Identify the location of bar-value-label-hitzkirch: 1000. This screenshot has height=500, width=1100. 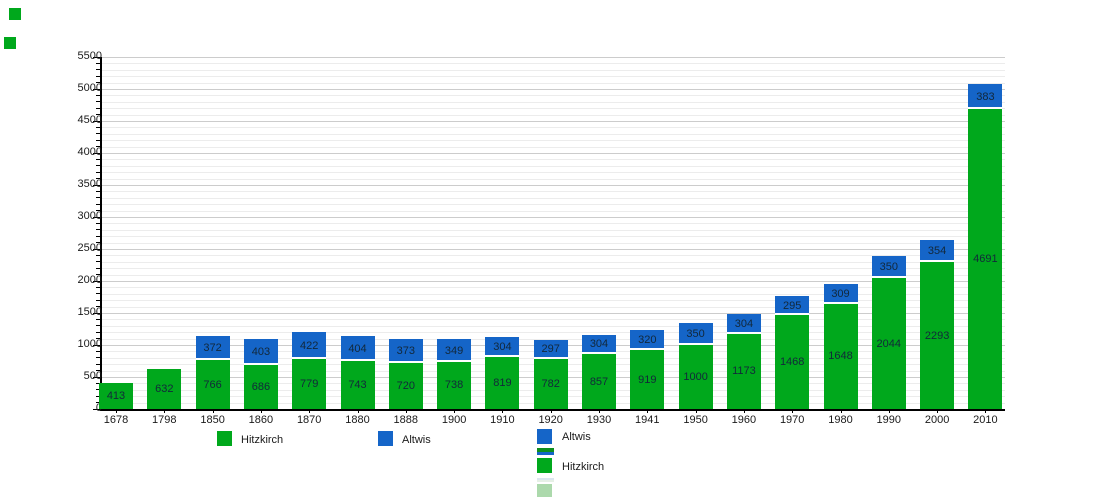
(695, 377).